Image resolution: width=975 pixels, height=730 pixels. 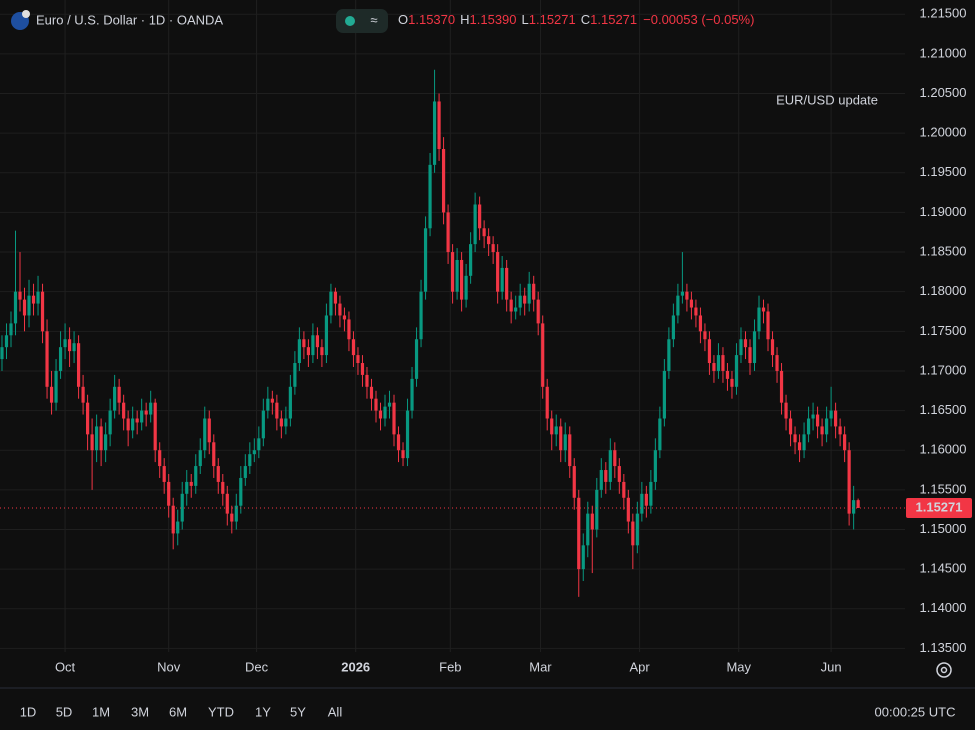 What do you see at coordinates (403, 19) in the screenshot?
I see `legend-label: O` at bounding box center [403, 19].